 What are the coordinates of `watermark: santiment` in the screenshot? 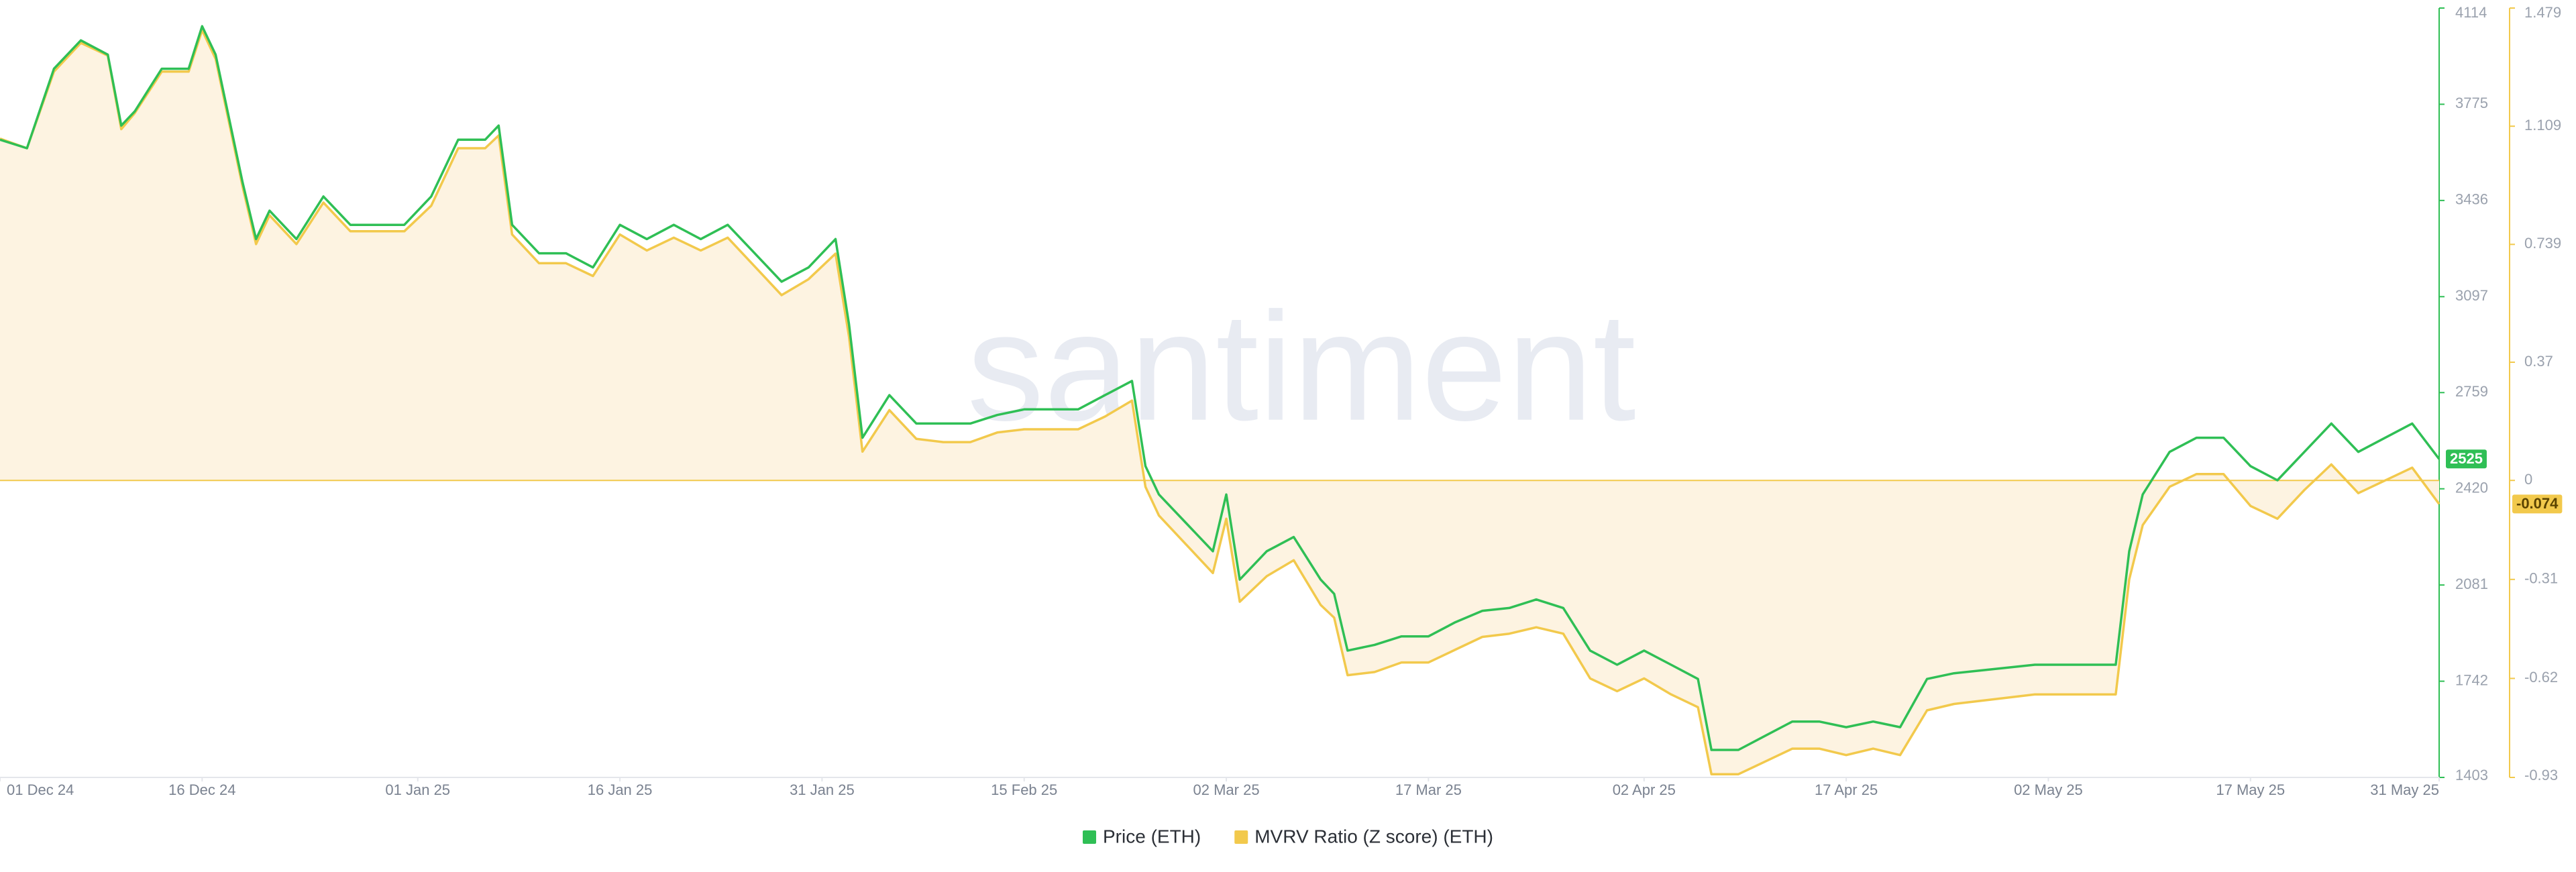 It's located at (1301, 367).